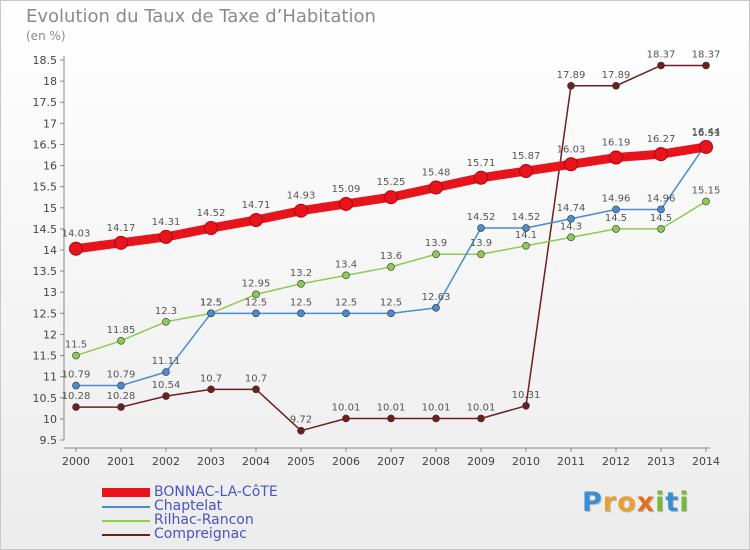 The width and height of the screenshot is (750, 550). I want to click on data-label: 10.7, so click(211, 378).